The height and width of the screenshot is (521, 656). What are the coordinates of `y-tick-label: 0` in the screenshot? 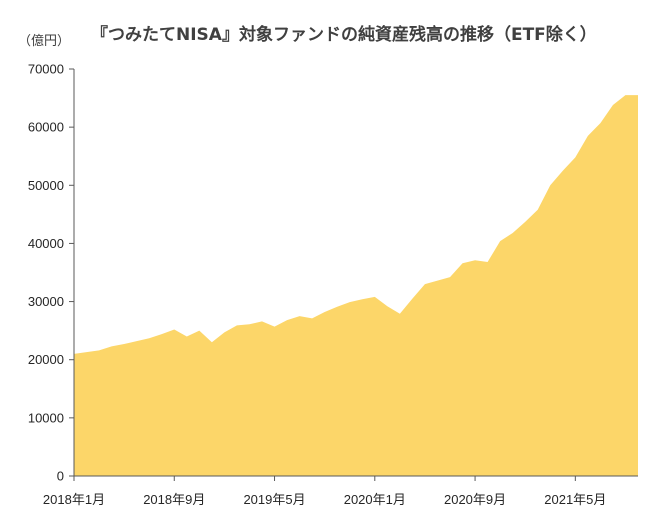 It's located at (60, 476).